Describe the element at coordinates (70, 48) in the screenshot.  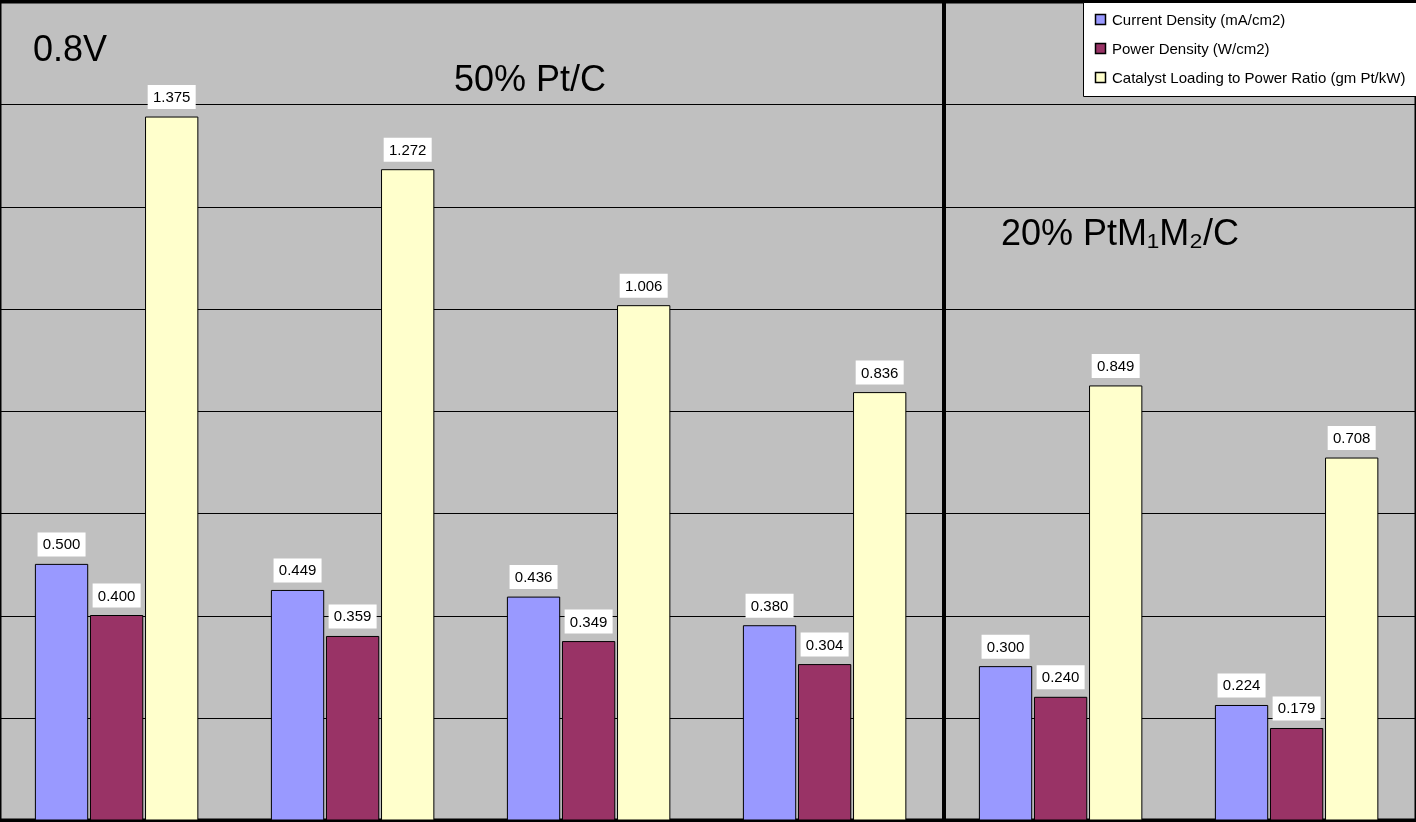
I see `annotation: 0.8V` at that location.